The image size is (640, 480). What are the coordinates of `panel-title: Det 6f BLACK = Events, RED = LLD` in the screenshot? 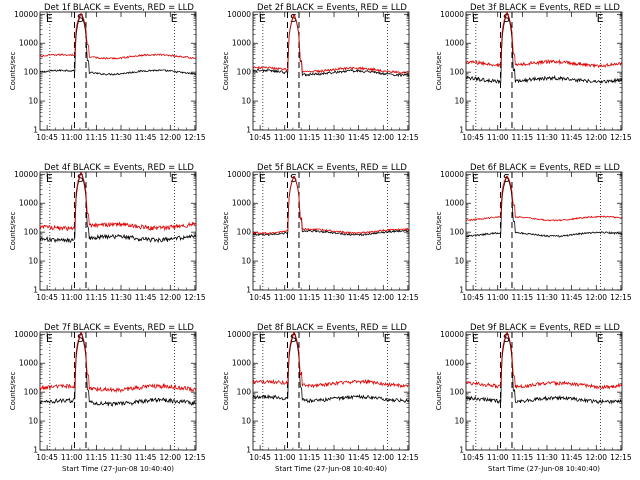 It's located at (545, 168).